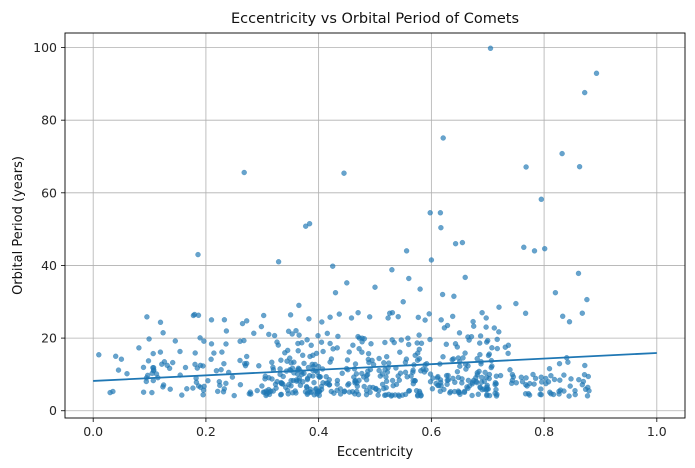 The width and height of the screenshot is (695, 468). What do you see at coordinates (206, 431) in the screenshot?
I see `x-tick-label: 0.2` at bounding box center [206, 431].